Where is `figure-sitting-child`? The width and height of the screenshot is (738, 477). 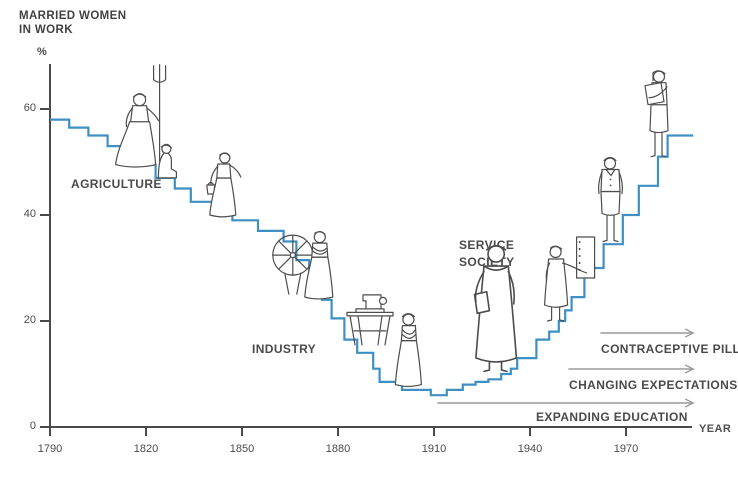 figure-sitting-child is located at coordinates (167, 161).